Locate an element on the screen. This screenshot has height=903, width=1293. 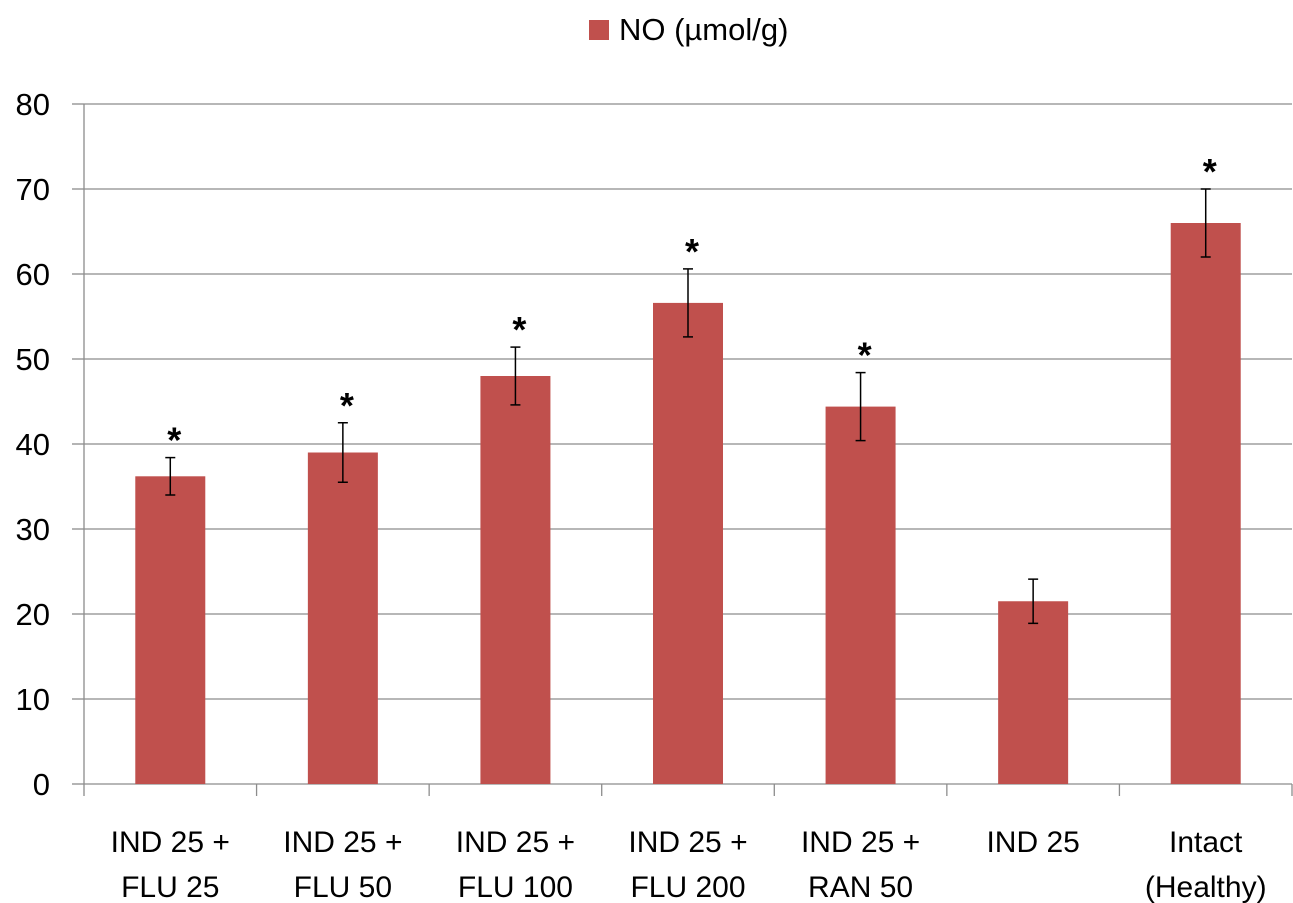
y-tick-label: 80 is located at coordinates (33, 104).